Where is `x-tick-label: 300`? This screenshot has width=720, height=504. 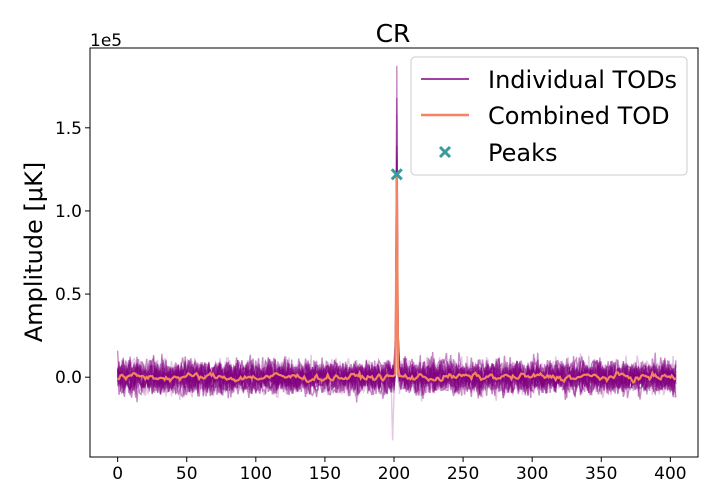 x-tick-label: 300 is located at coordinates (532, 474).